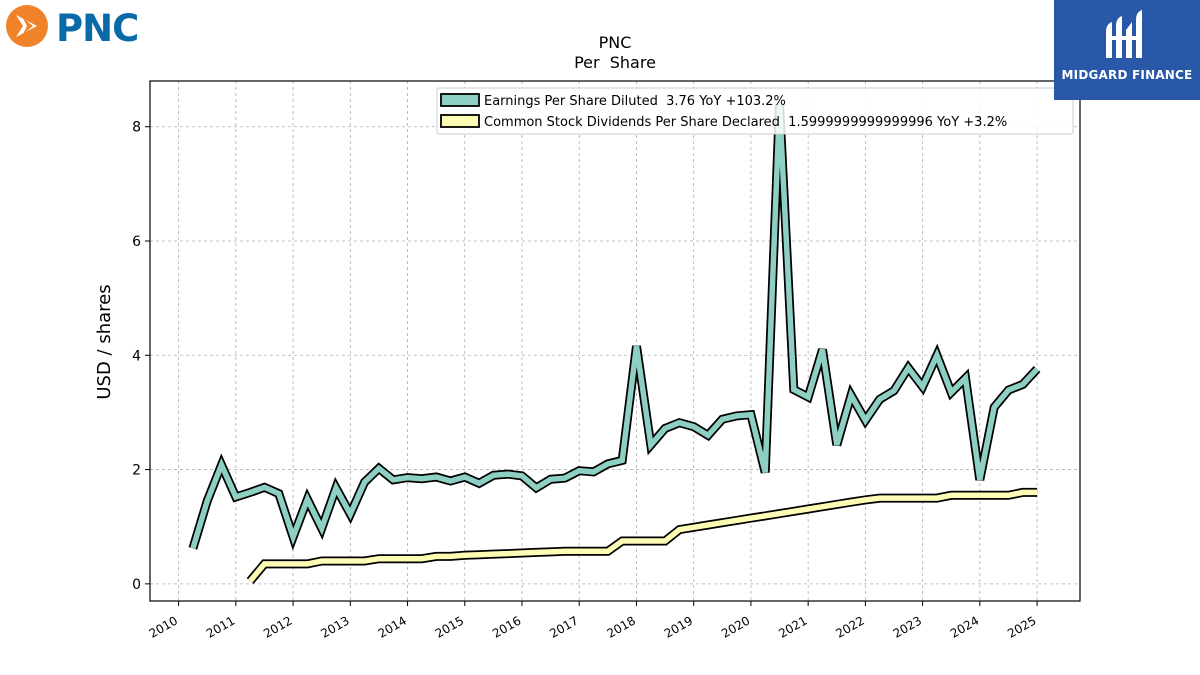 This screenshot has width=1200, height=675. I want to click on pnc-logo: PNC, so click(81, 27).